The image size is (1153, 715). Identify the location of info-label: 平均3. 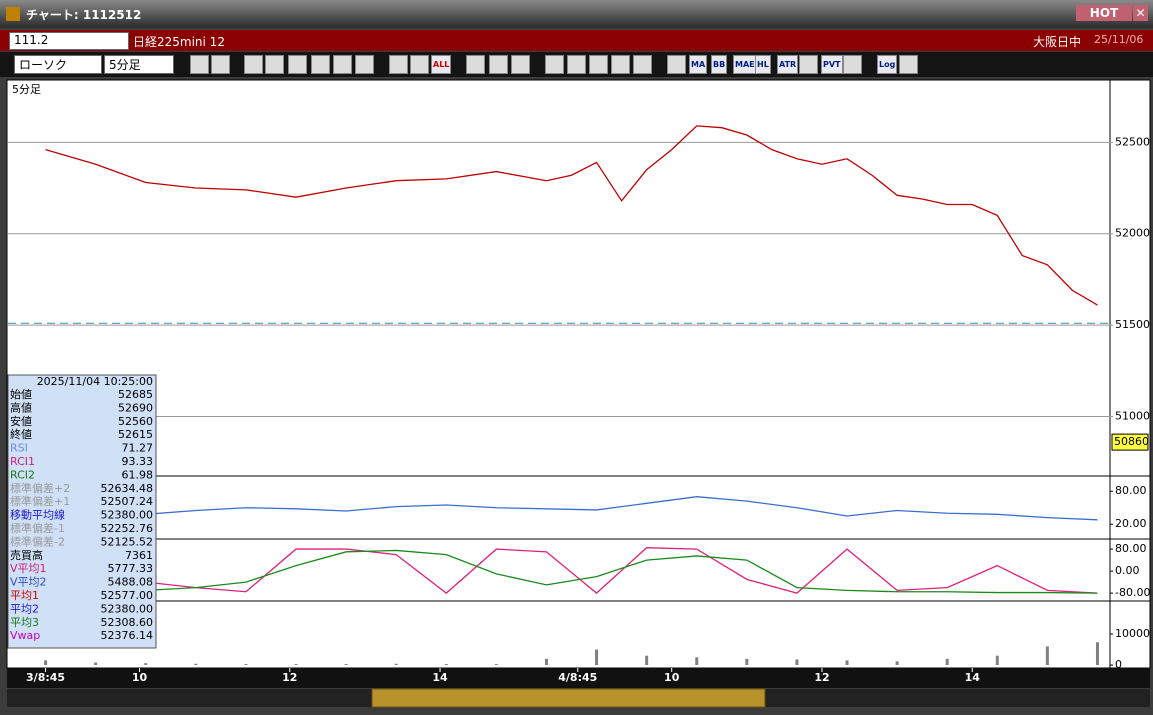
(24, 622).